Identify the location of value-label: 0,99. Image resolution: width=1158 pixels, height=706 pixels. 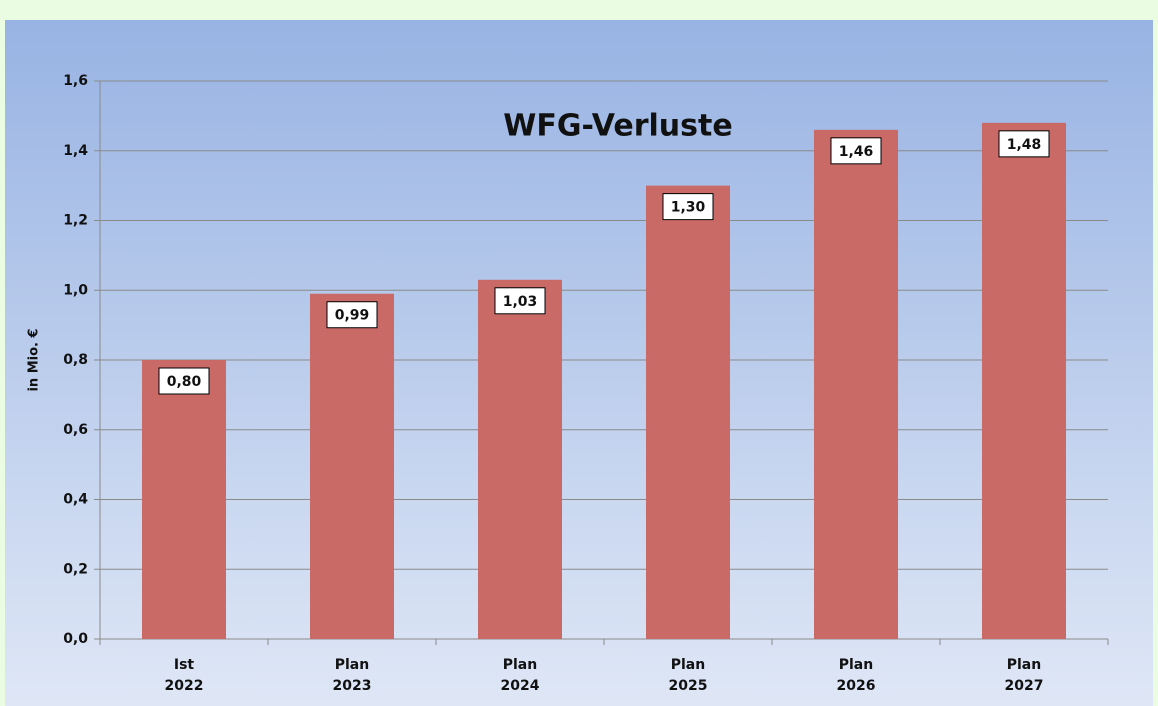
(352, 316).